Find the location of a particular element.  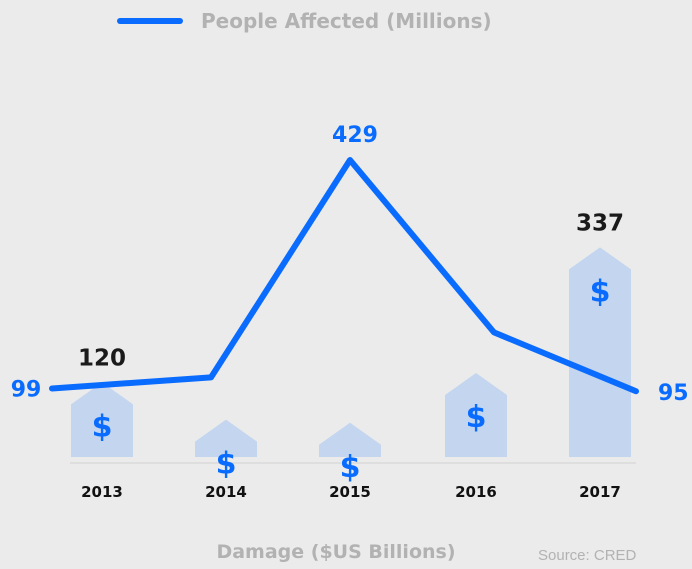

bar-2016 is located at coordinates (476, 415).